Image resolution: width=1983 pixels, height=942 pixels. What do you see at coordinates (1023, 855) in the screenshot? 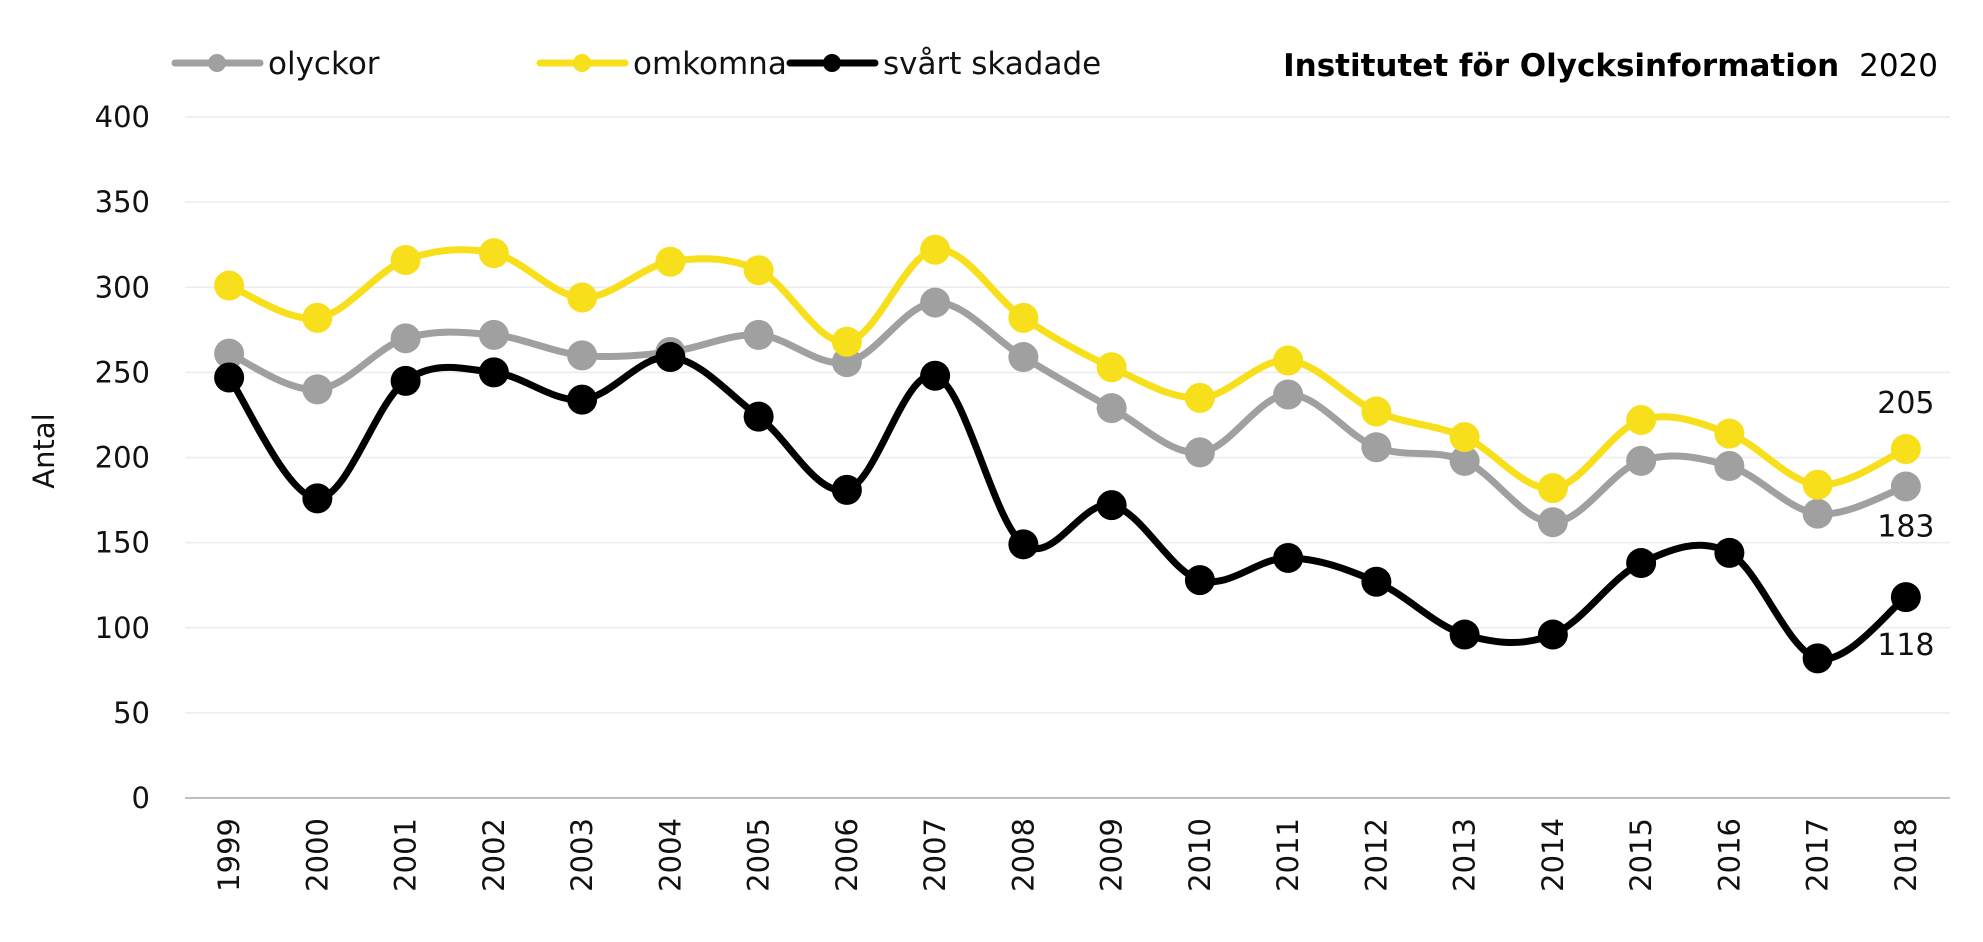
I see `x-tick-label: 2008` at bounding box center [1023, 855].